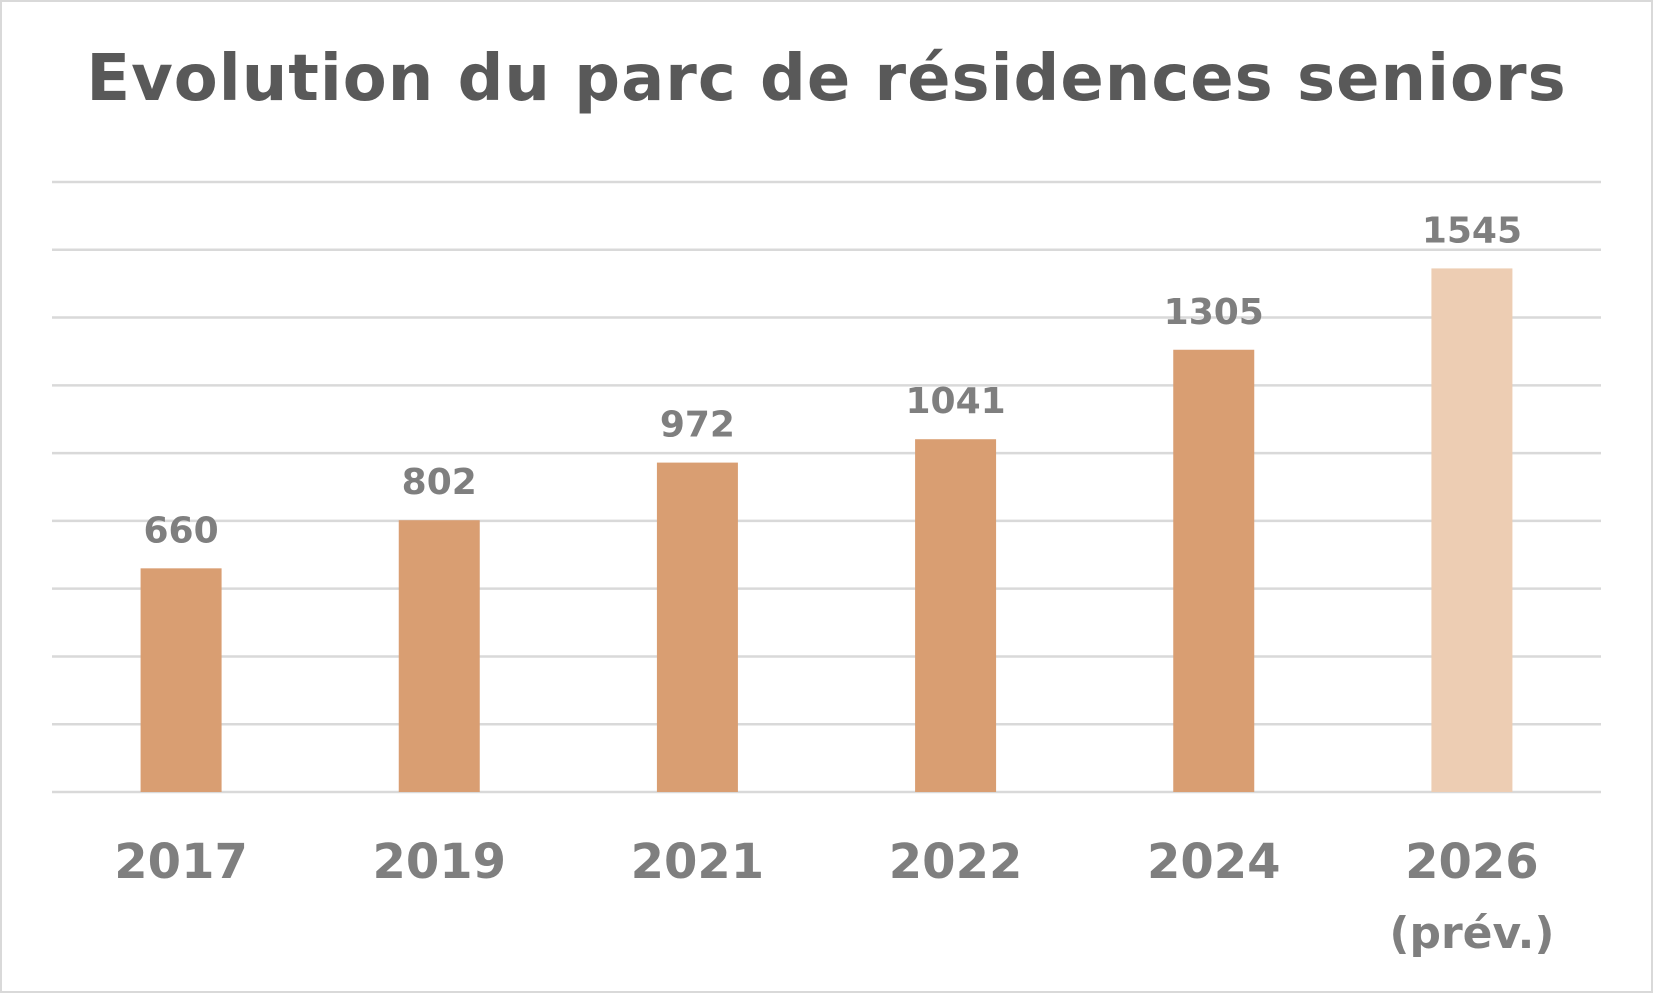 This screenshot has height=993, width=1653. Describe the element at coordinates (698, 862) in the screenshot. I see `x-tick-label-2021: 2021` at that location.